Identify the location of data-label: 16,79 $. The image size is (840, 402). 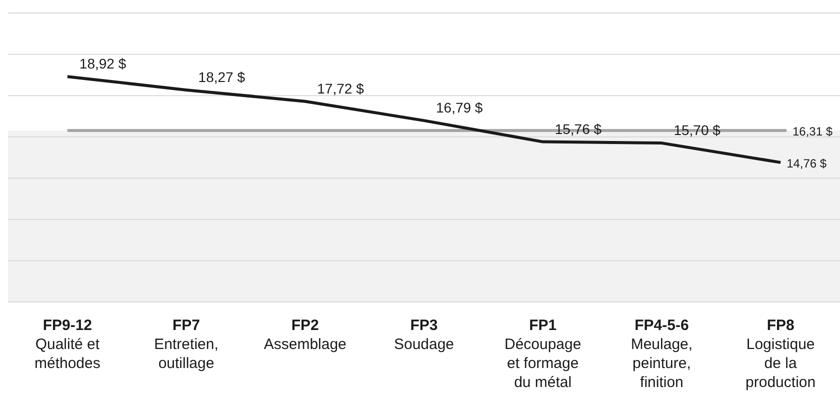
(459, 108).